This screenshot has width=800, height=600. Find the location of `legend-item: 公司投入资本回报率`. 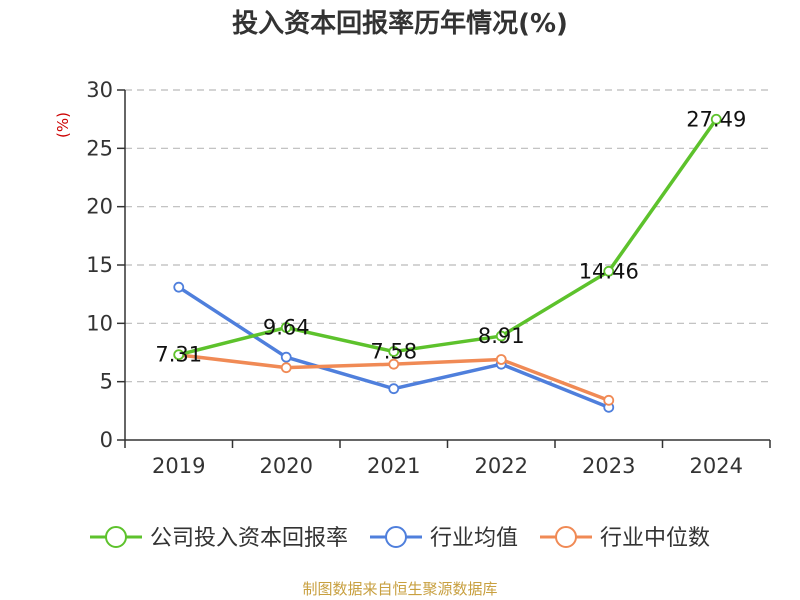

legend-item: 公司投入资本回报率 is located at coordinates (219, 538).